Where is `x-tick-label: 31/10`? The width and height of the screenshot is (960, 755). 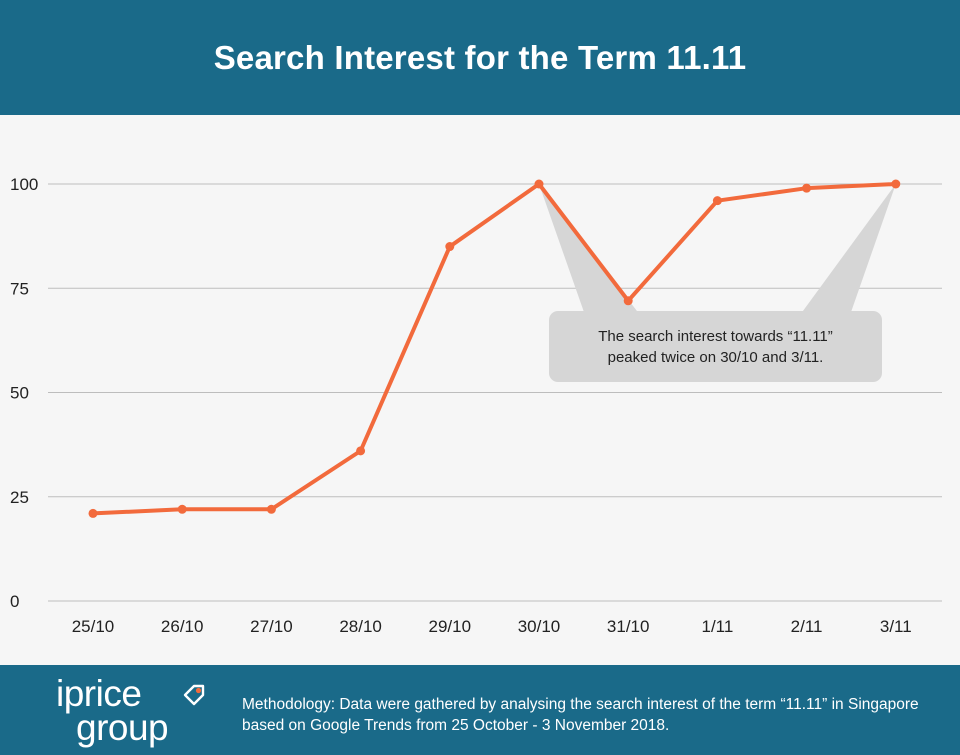 x-tick-label: 31/10 is located at coordinates (628, 626).